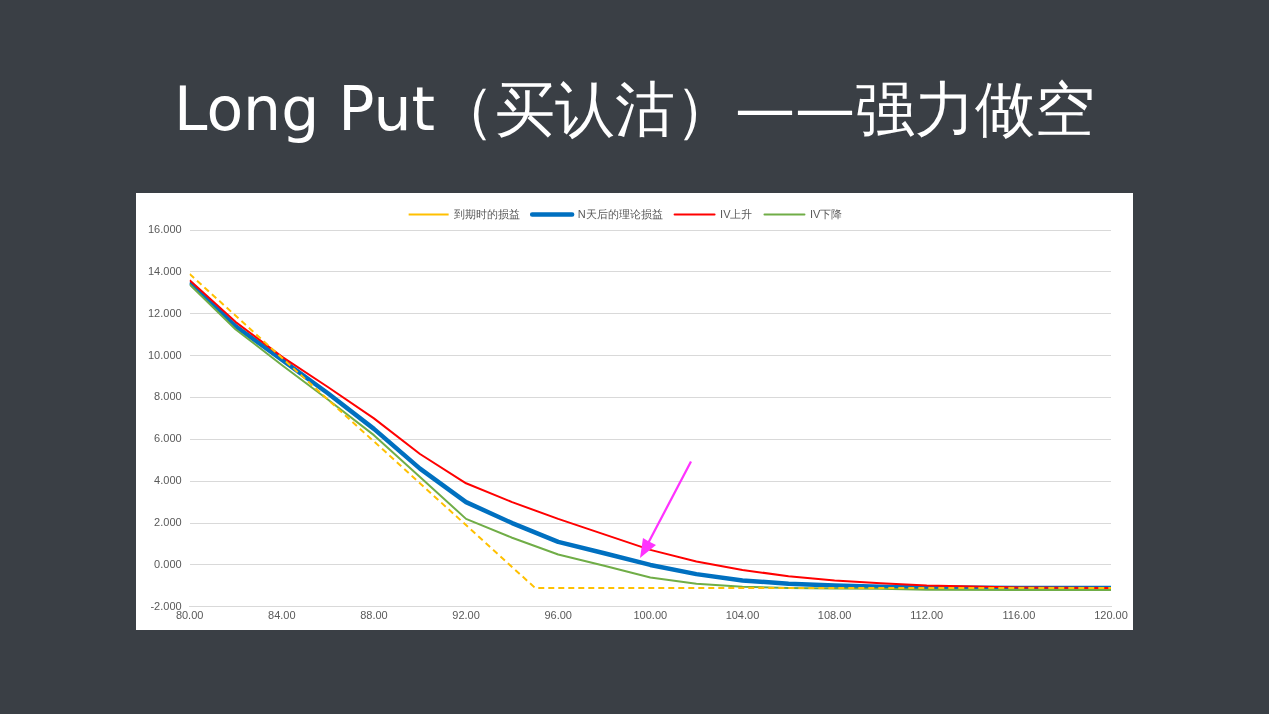 Image resolution: width=1269 pixels, height=714 pixels. Describe the element at coordinates (1019, 615) in the screenshot. I see `x-tick-label: 116.00` at that location.